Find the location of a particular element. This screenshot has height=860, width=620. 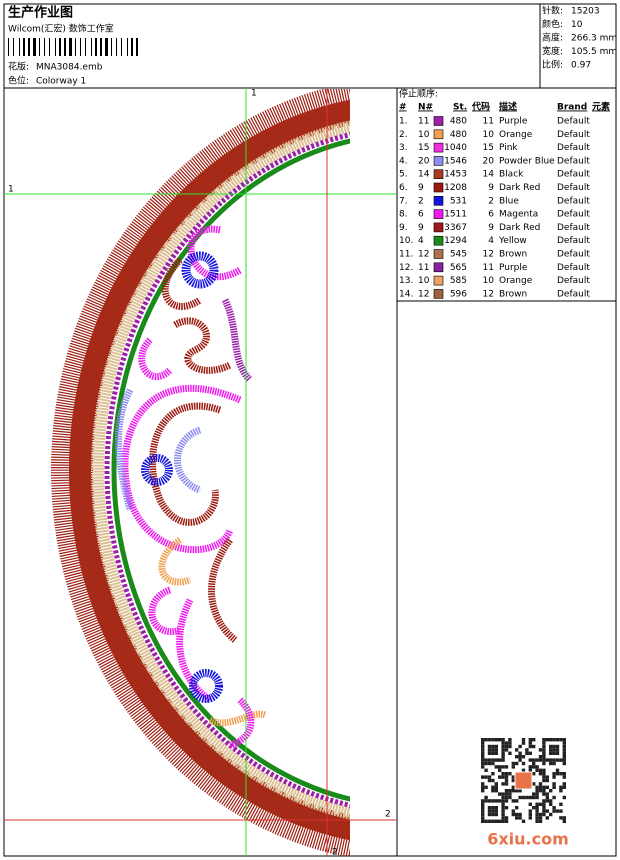

cell: 9. is located at coordinates (403, 228).